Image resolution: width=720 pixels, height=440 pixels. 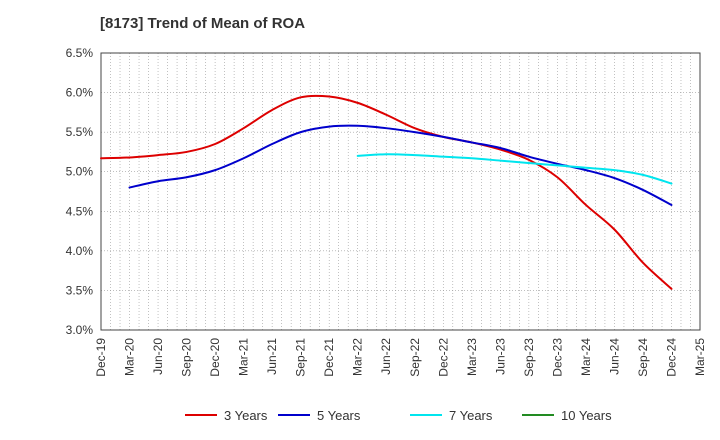 I want to click on legend-label-10-years: 10 Years, so click(x=586, y=415).